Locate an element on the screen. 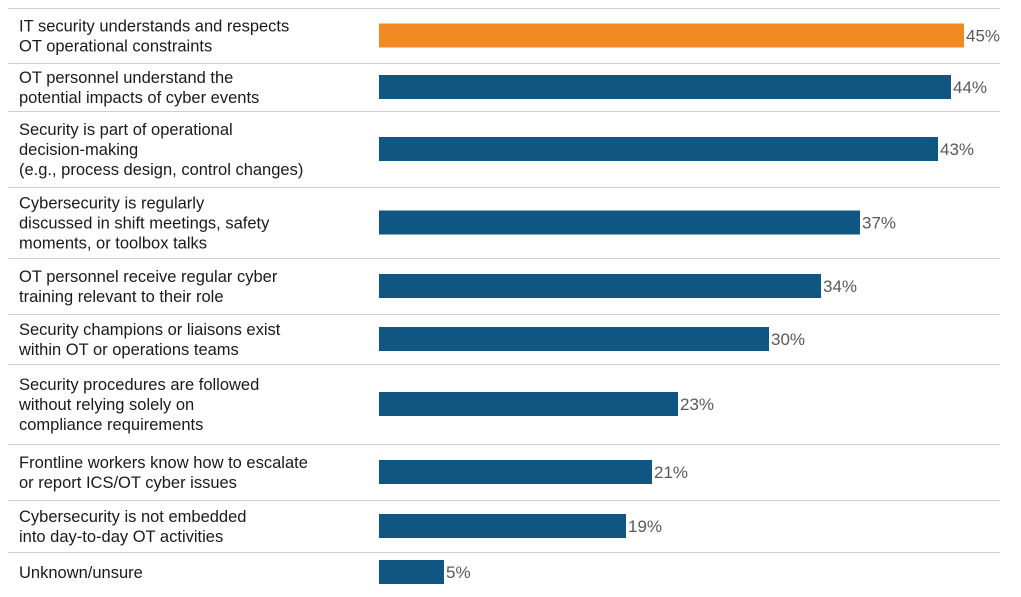  value-label: 30% is located at coordinates (788, 339).